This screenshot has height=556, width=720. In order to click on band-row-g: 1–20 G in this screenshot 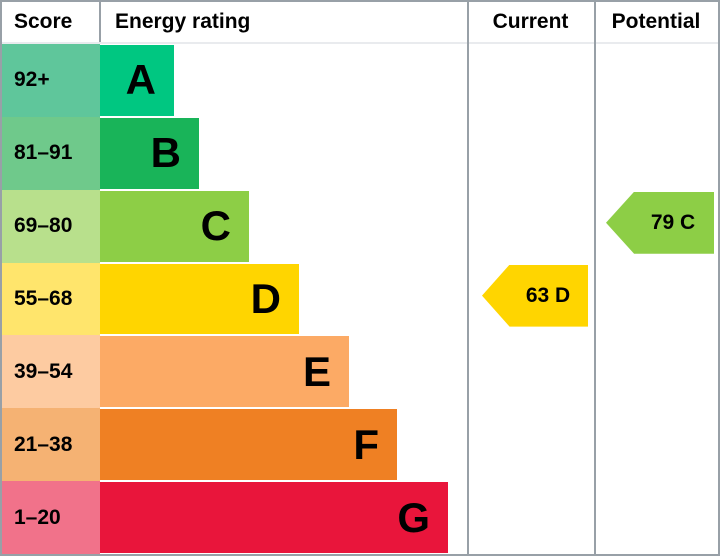, I will do `click(360, 517)`.